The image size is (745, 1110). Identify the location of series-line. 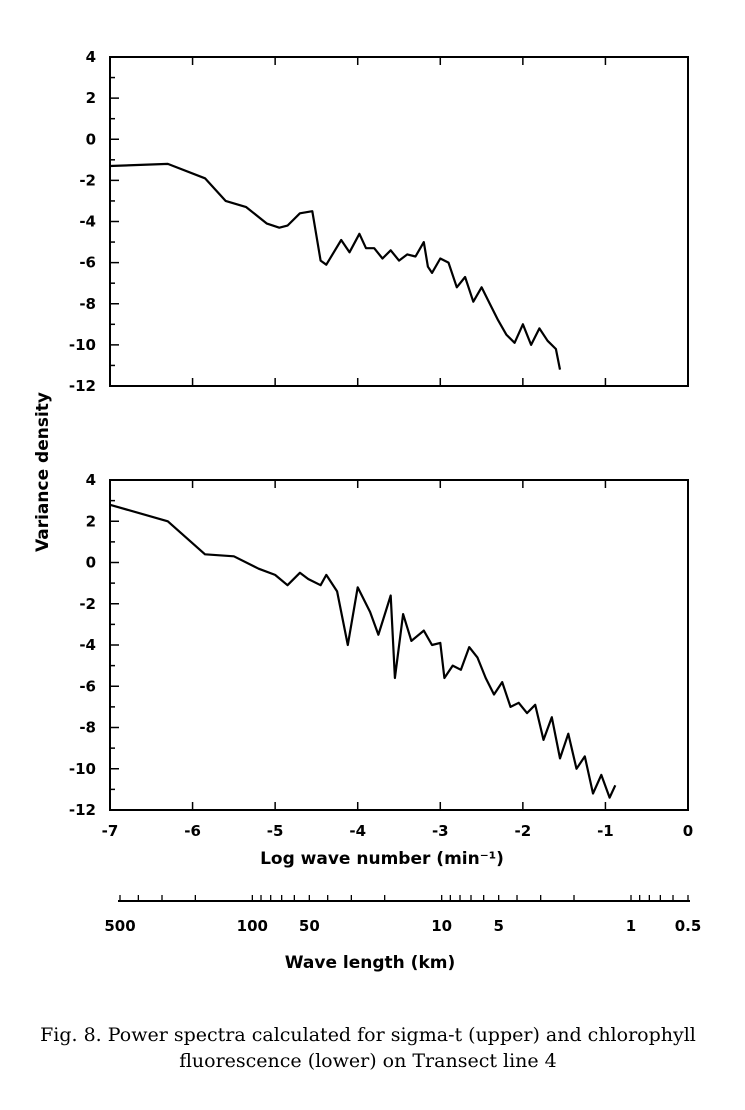
(335, 266).